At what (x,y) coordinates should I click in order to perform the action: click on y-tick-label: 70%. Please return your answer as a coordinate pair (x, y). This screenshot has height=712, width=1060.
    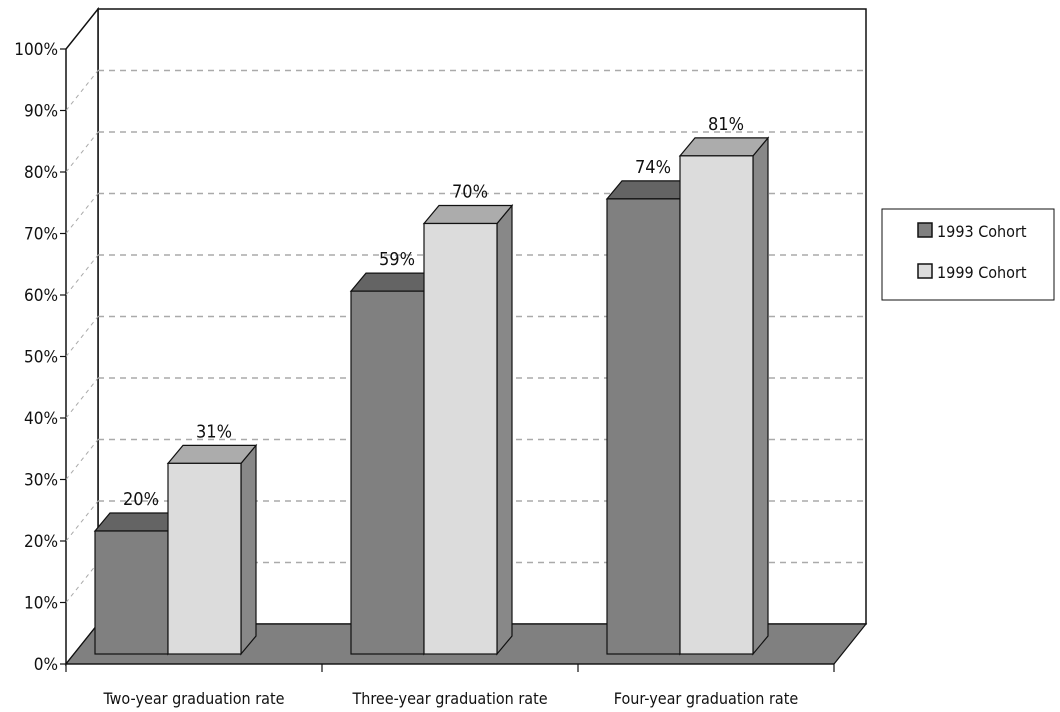
    Looking at the image, I should click on (41, 235).